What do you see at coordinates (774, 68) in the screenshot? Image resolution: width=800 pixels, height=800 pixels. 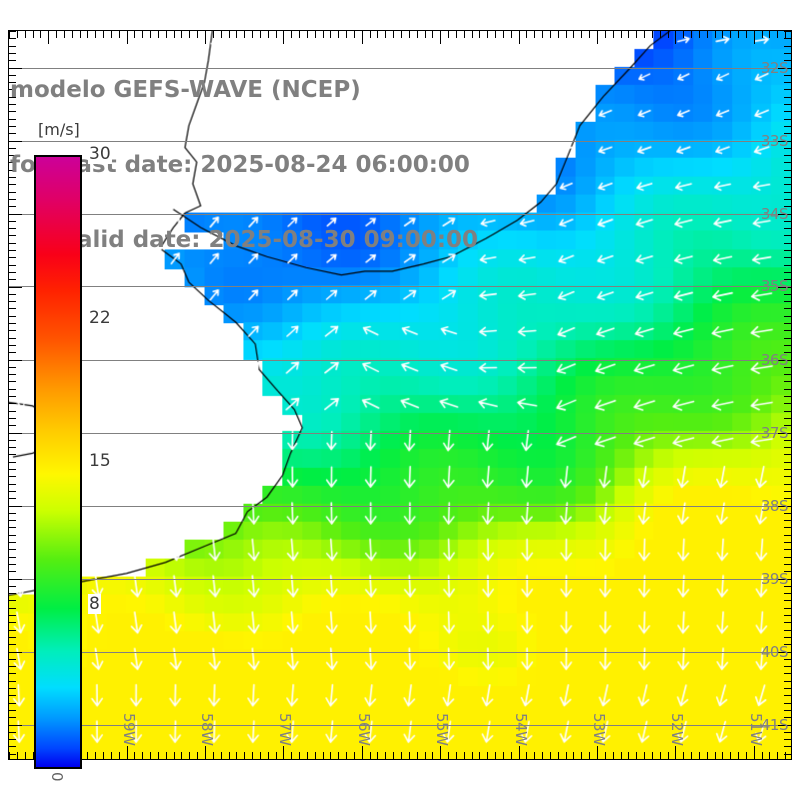 I see `latitude-label: 32S` at bounding box center [774, 68].